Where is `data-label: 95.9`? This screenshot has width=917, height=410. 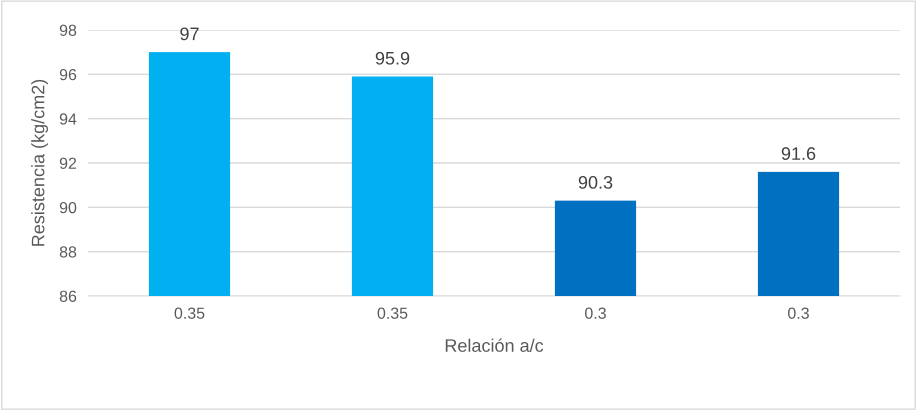
data-label: 95.9 is located at coordinates (393, 58).